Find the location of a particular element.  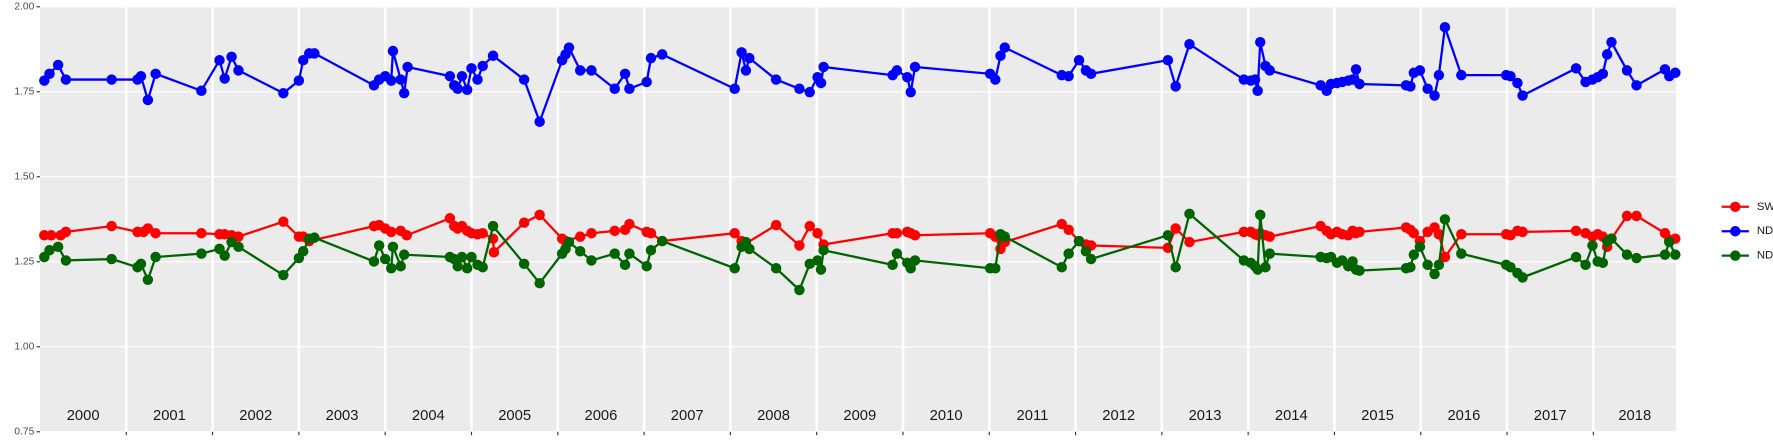

year-label: 2015 is located at coordinates (1377, 416).